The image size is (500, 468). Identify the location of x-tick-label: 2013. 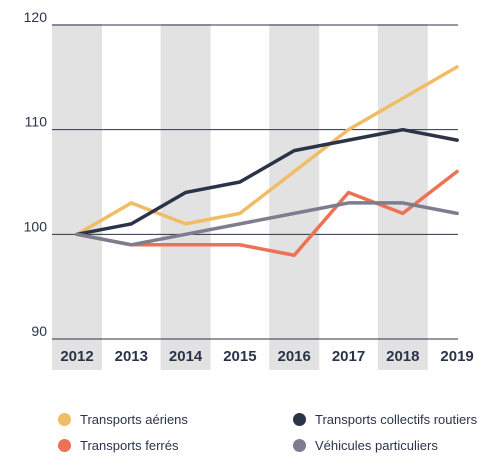
(131, 356).